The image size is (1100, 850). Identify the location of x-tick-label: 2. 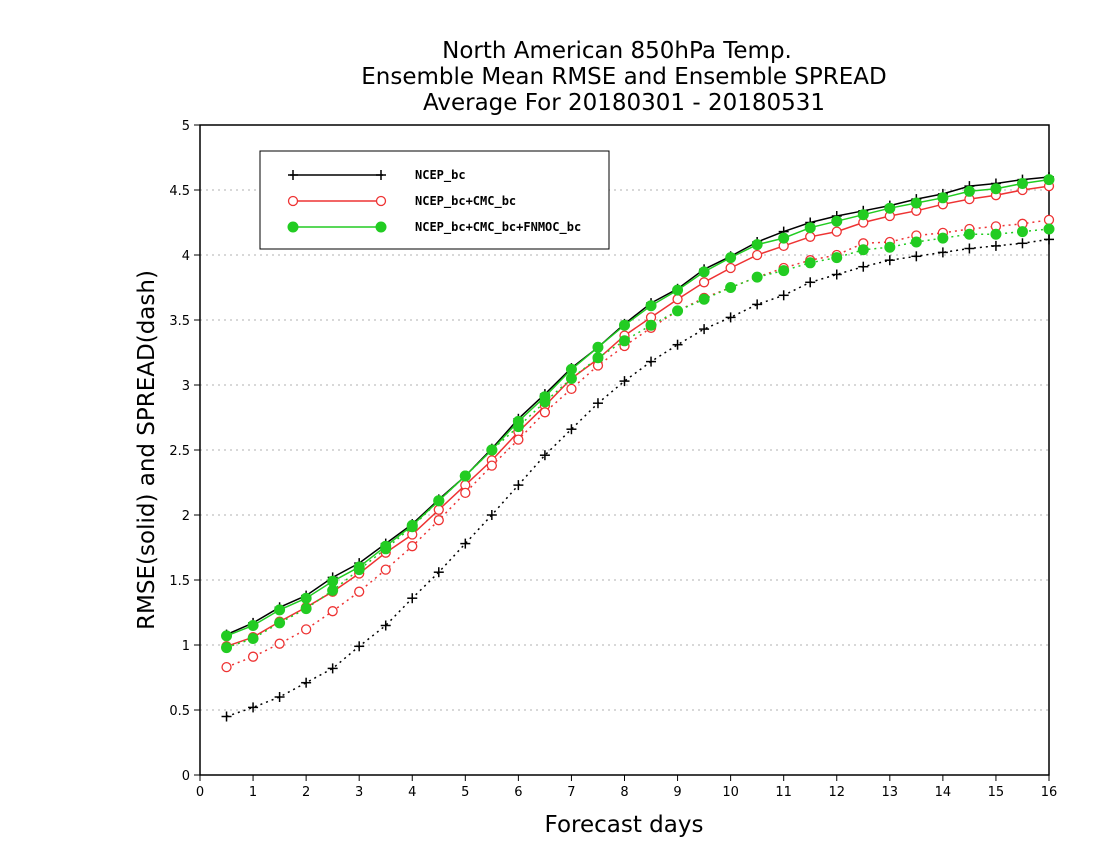
(306, 792).